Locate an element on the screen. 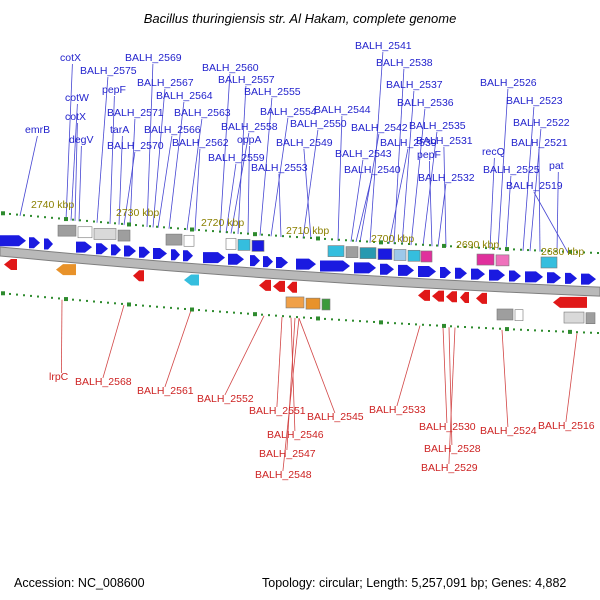 This screenshot has width=600, height=600. gene-label-forward: BALH_2566 is located at coordinates (172, 130).